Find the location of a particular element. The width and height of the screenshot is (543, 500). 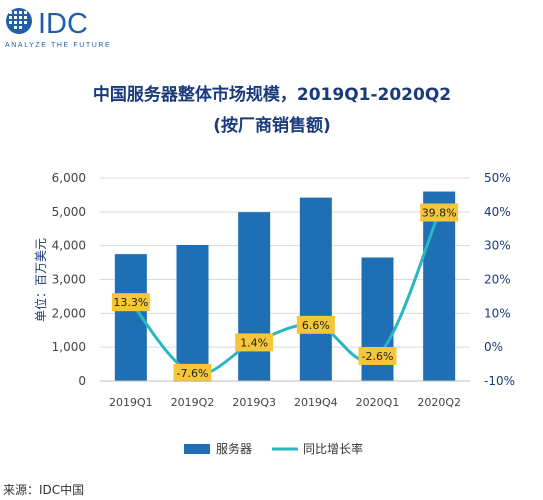

brand-tagline: ANALYZE THE FUTURE is located at coordinates (58, 45).